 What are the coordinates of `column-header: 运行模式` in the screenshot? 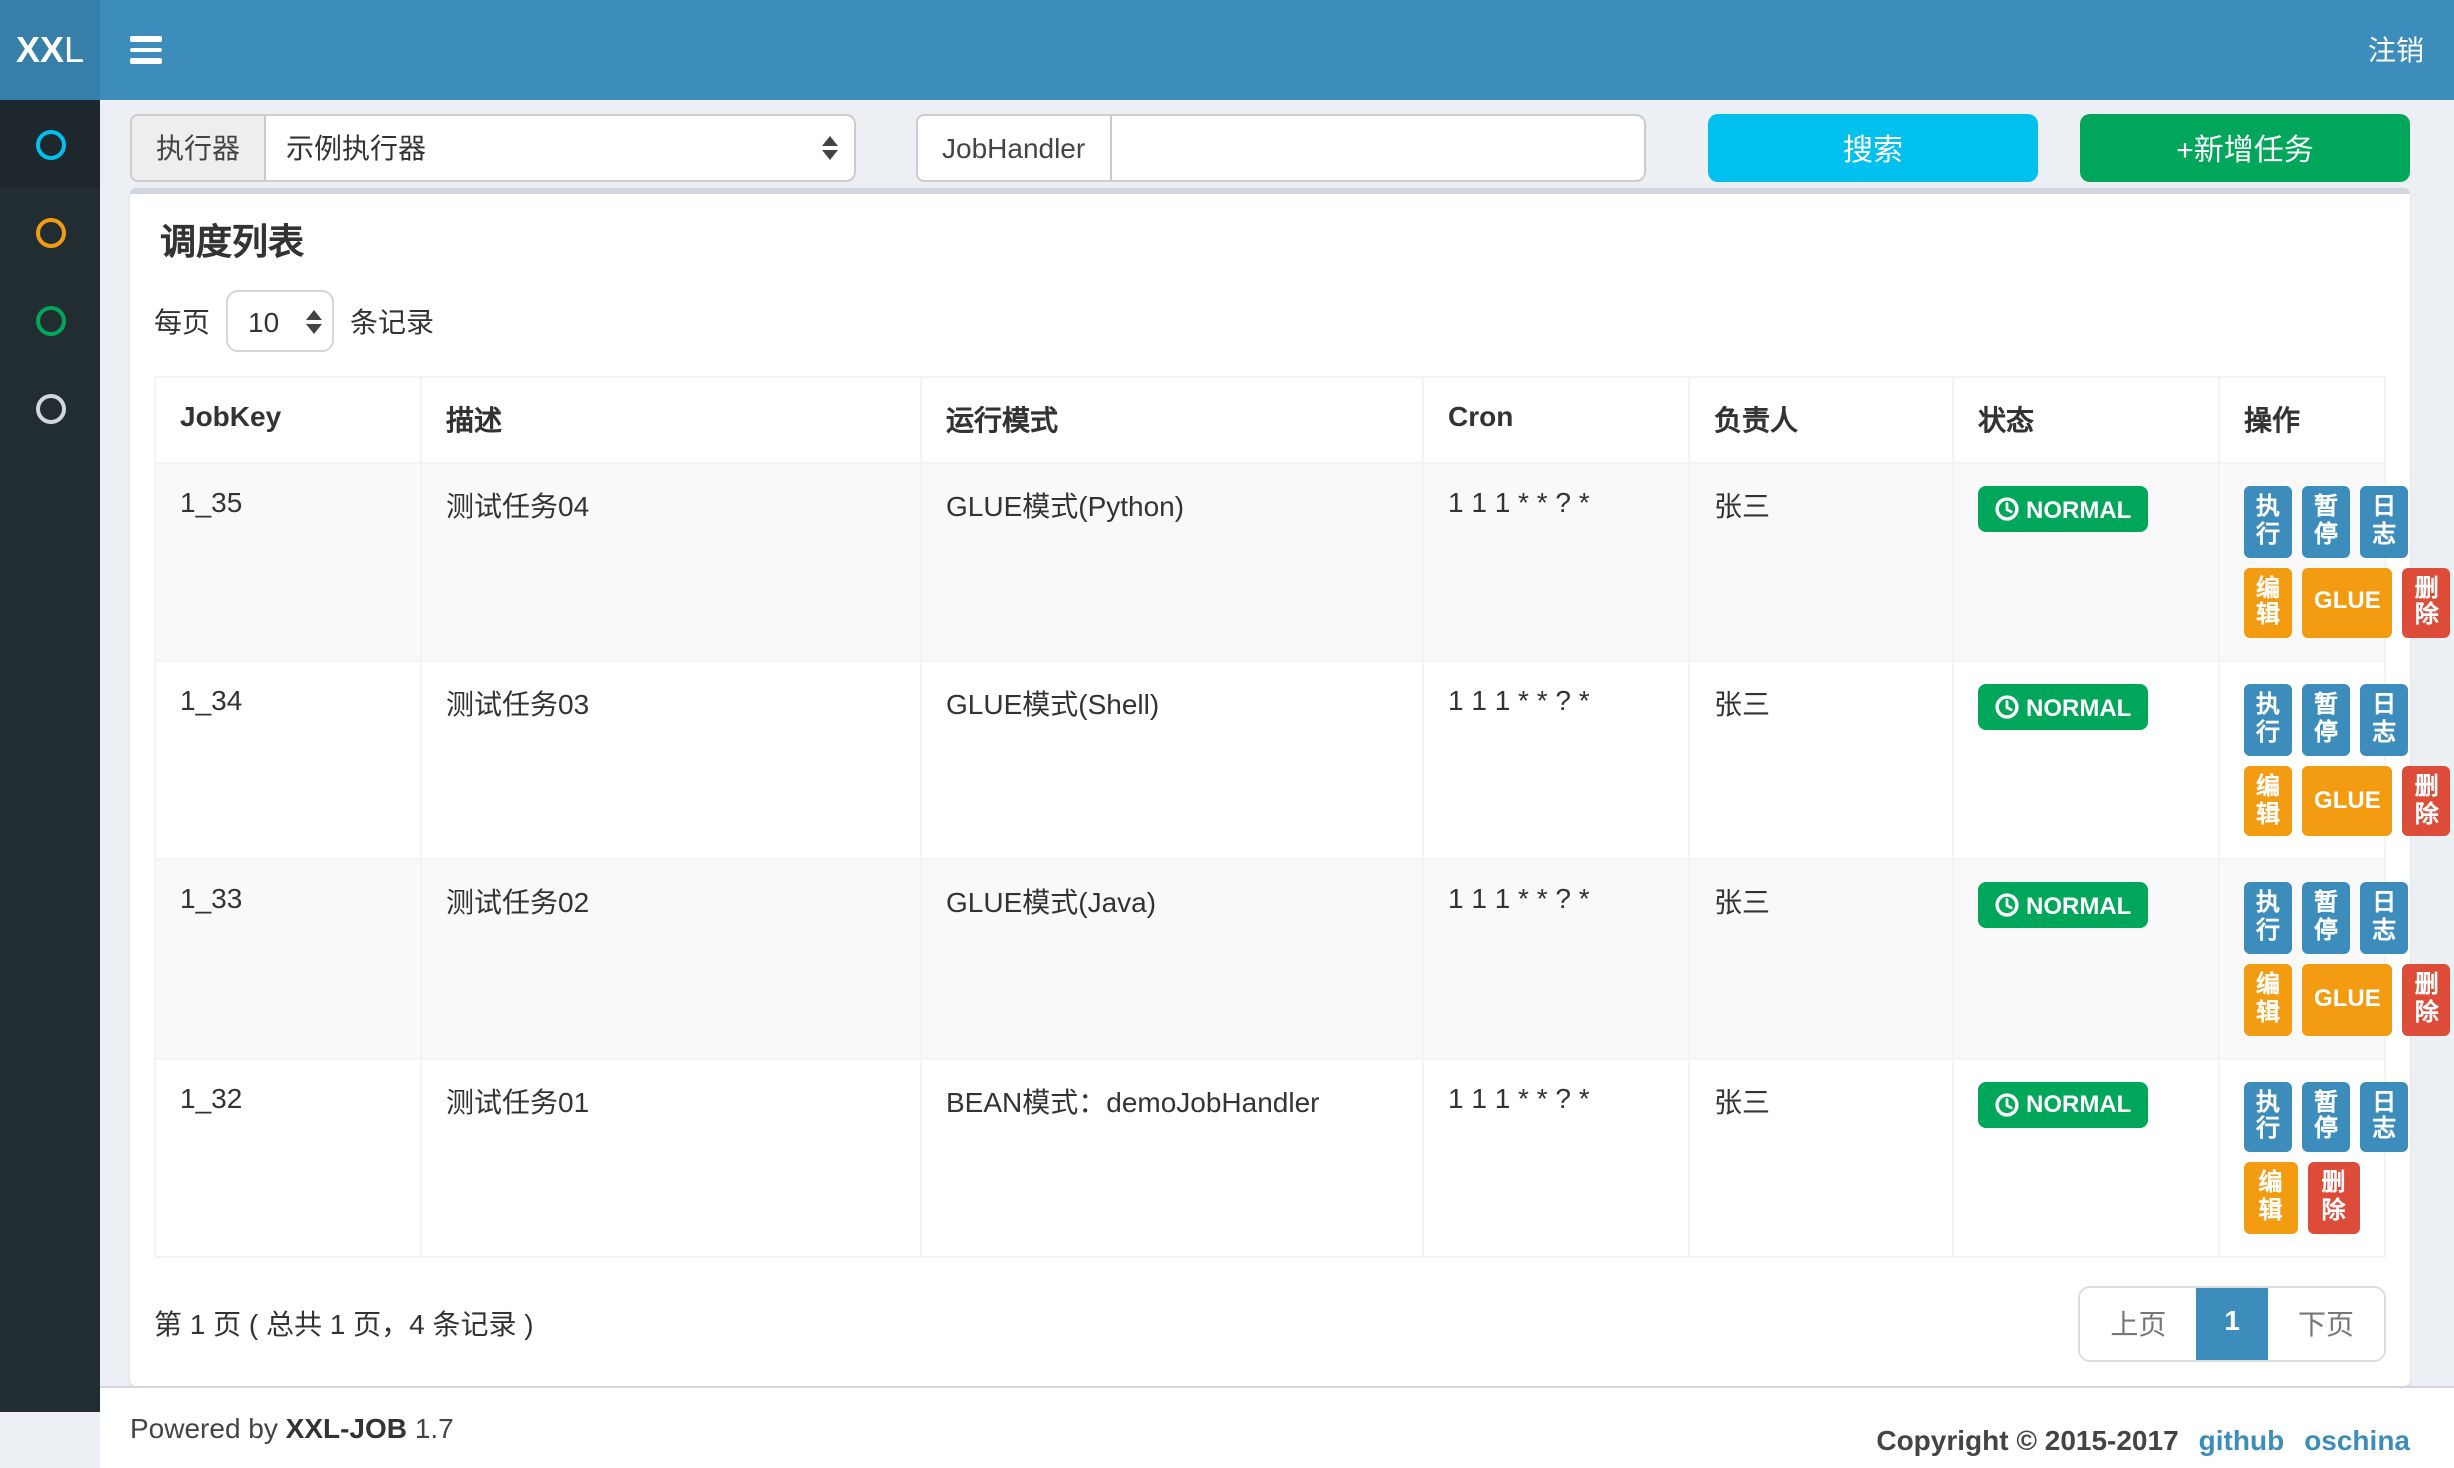 It's located at (1172, 420).